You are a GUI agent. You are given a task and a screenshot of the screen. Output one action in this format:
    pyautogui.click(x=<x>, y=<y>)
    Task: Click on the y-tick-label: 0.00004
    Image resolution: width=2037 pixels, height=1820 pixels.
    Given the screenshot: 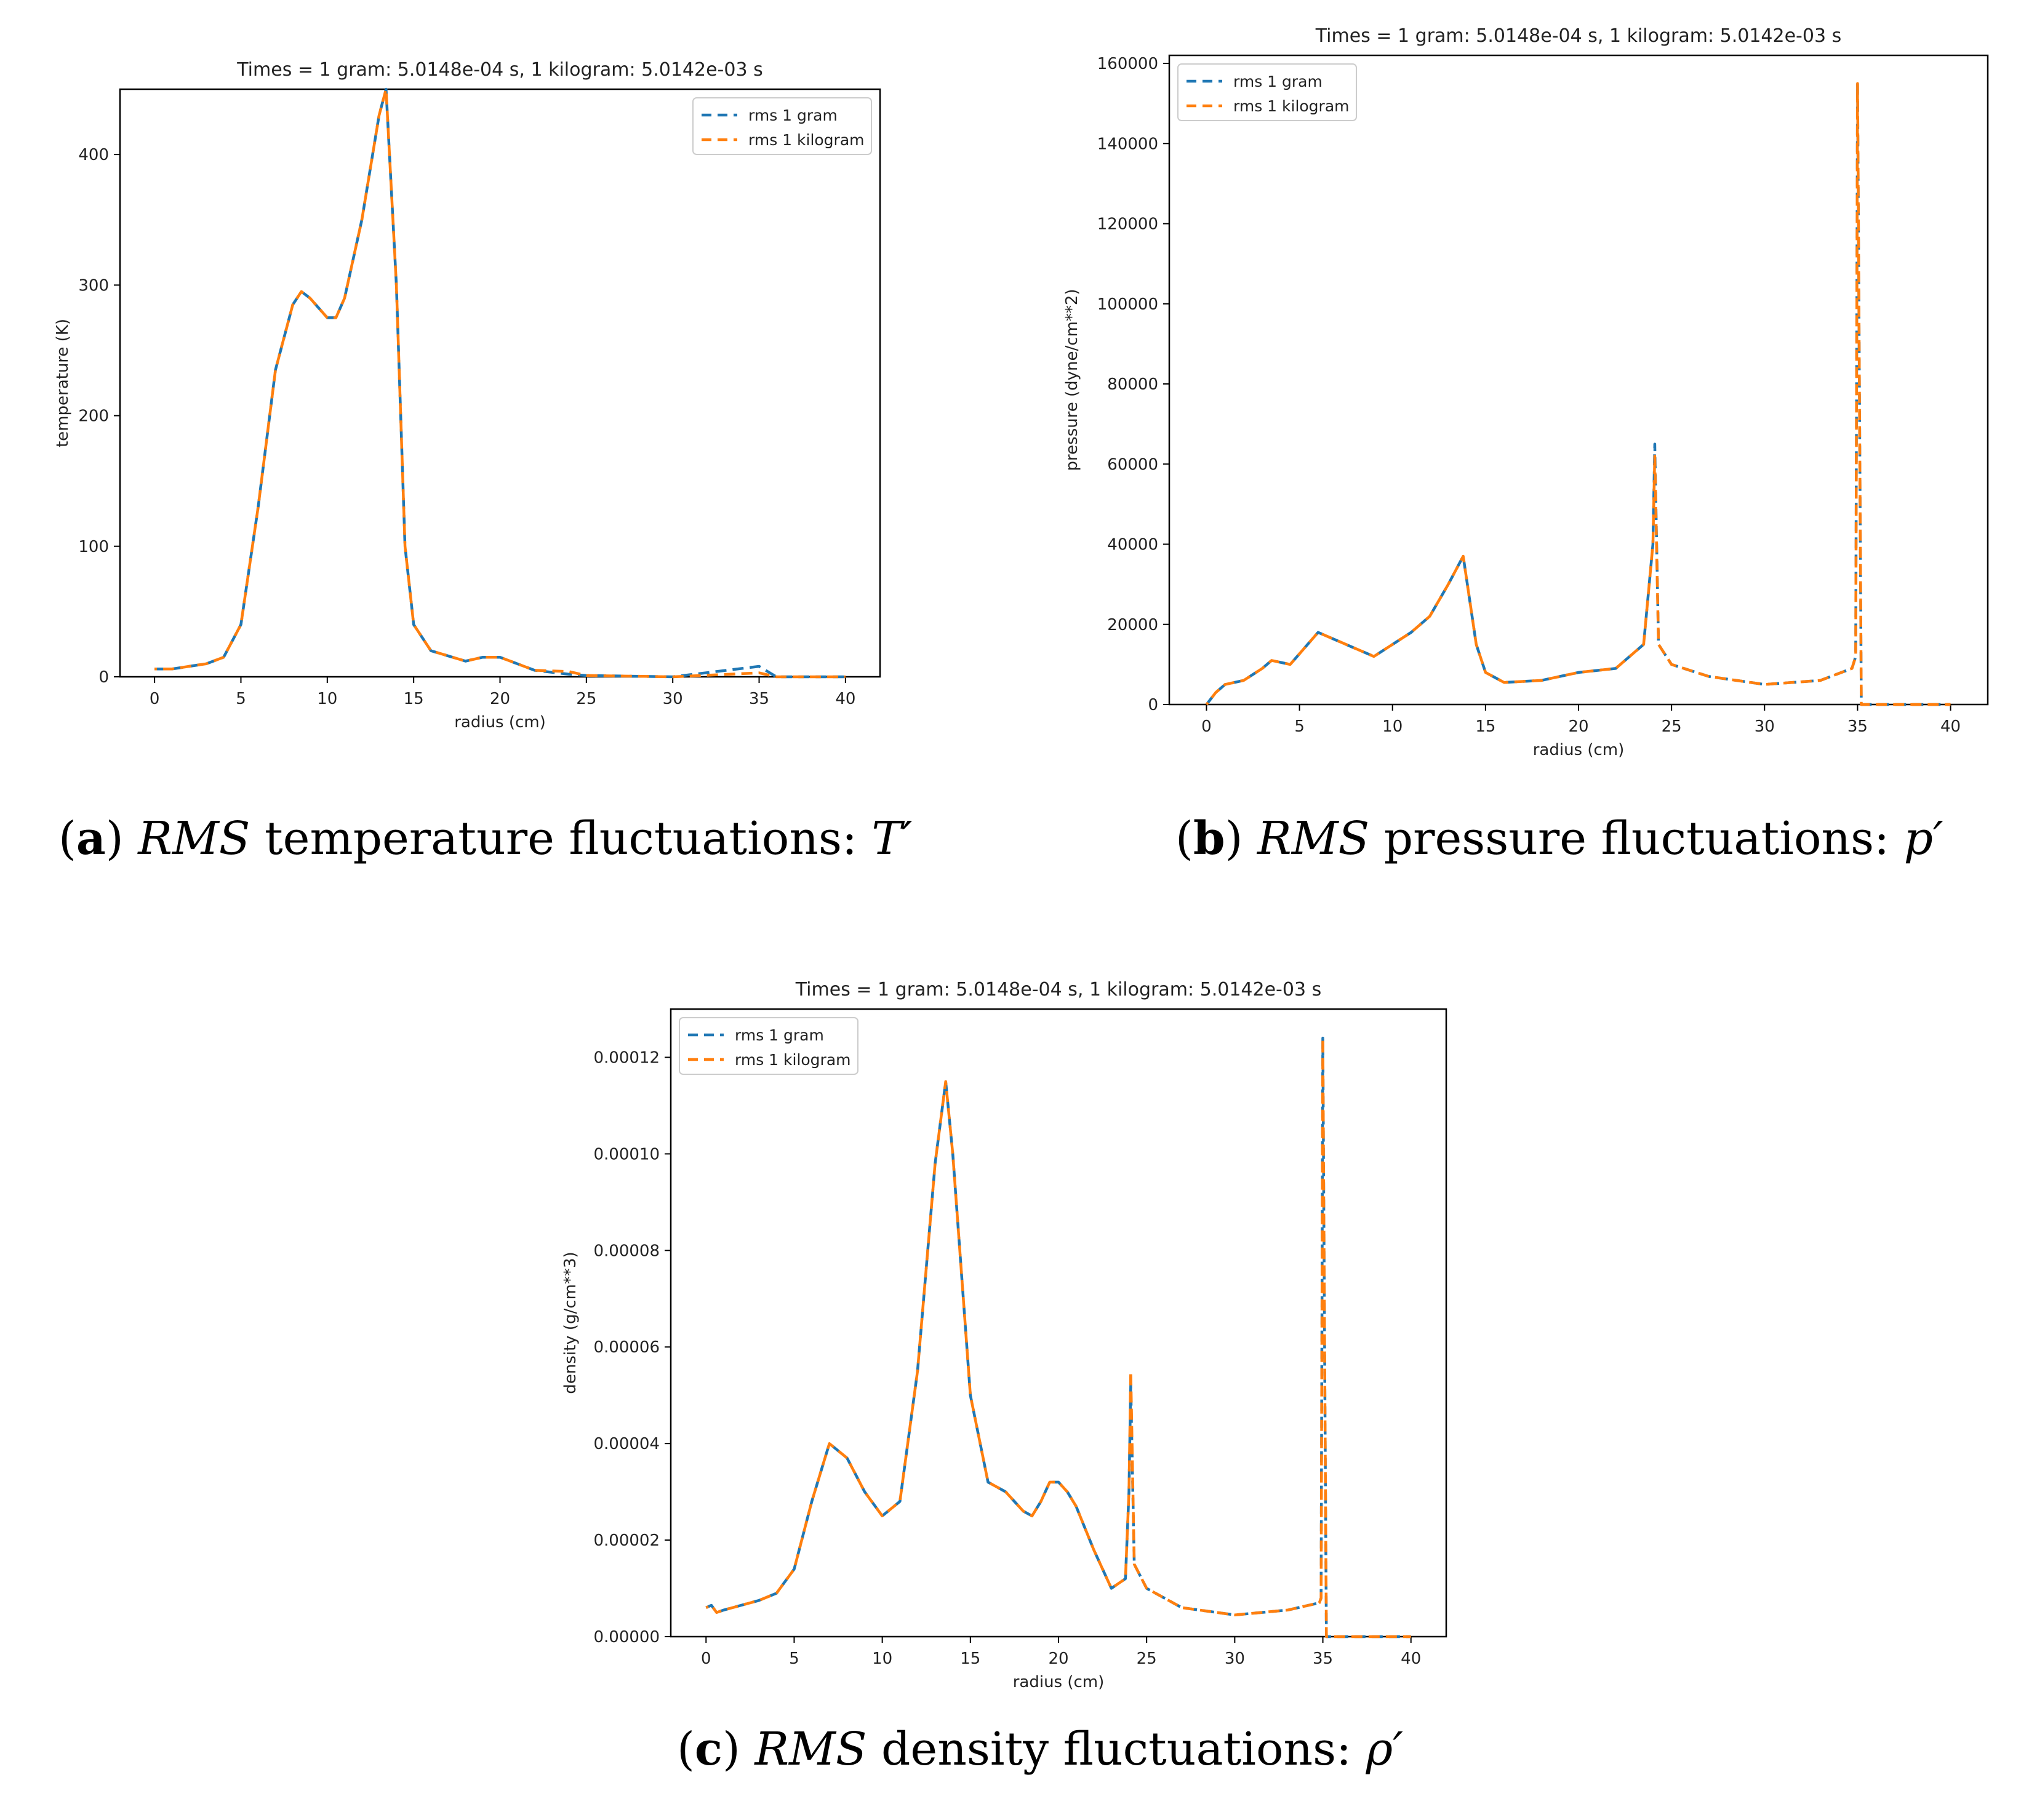 What is the action you would take?
    pyautogui.click(x=626, y=1444)
    